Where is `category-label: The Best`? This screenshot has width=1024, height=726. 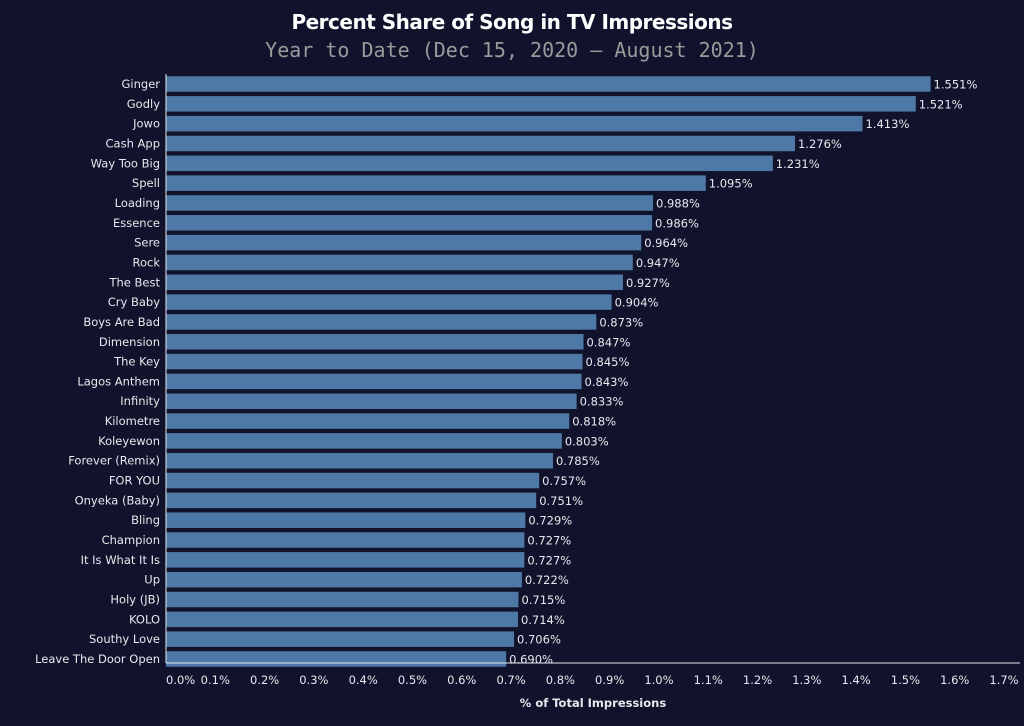
category-label: The Best is located at coordinates (134, 282).